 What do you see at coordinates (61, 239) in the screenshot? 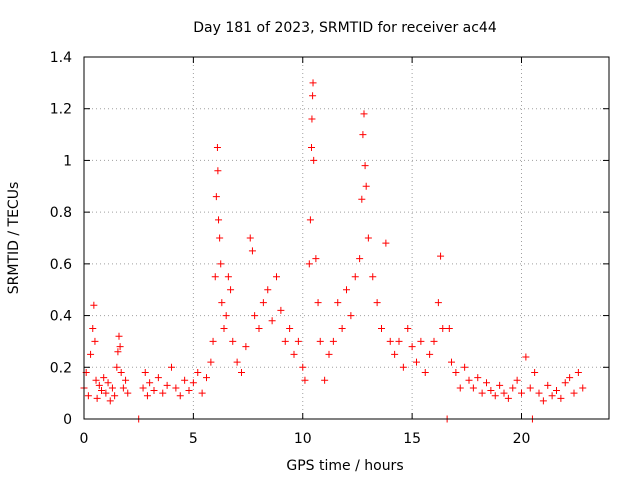
I see `y-tick-labels: 0 0.2 0.4 0.6 0.8 1 1.2 1.4` at bounding box center [61, 239].